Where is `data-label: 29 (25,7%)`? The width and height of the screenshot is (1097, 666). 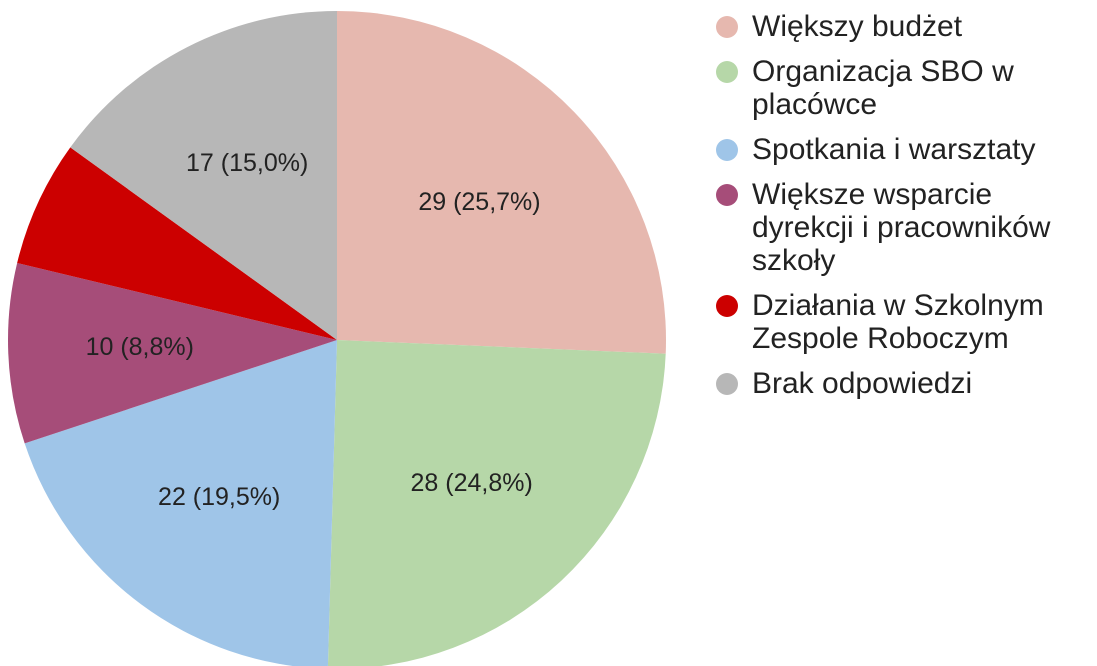 data-label: 29 (25,7%) is located at coordinates (479, 202).